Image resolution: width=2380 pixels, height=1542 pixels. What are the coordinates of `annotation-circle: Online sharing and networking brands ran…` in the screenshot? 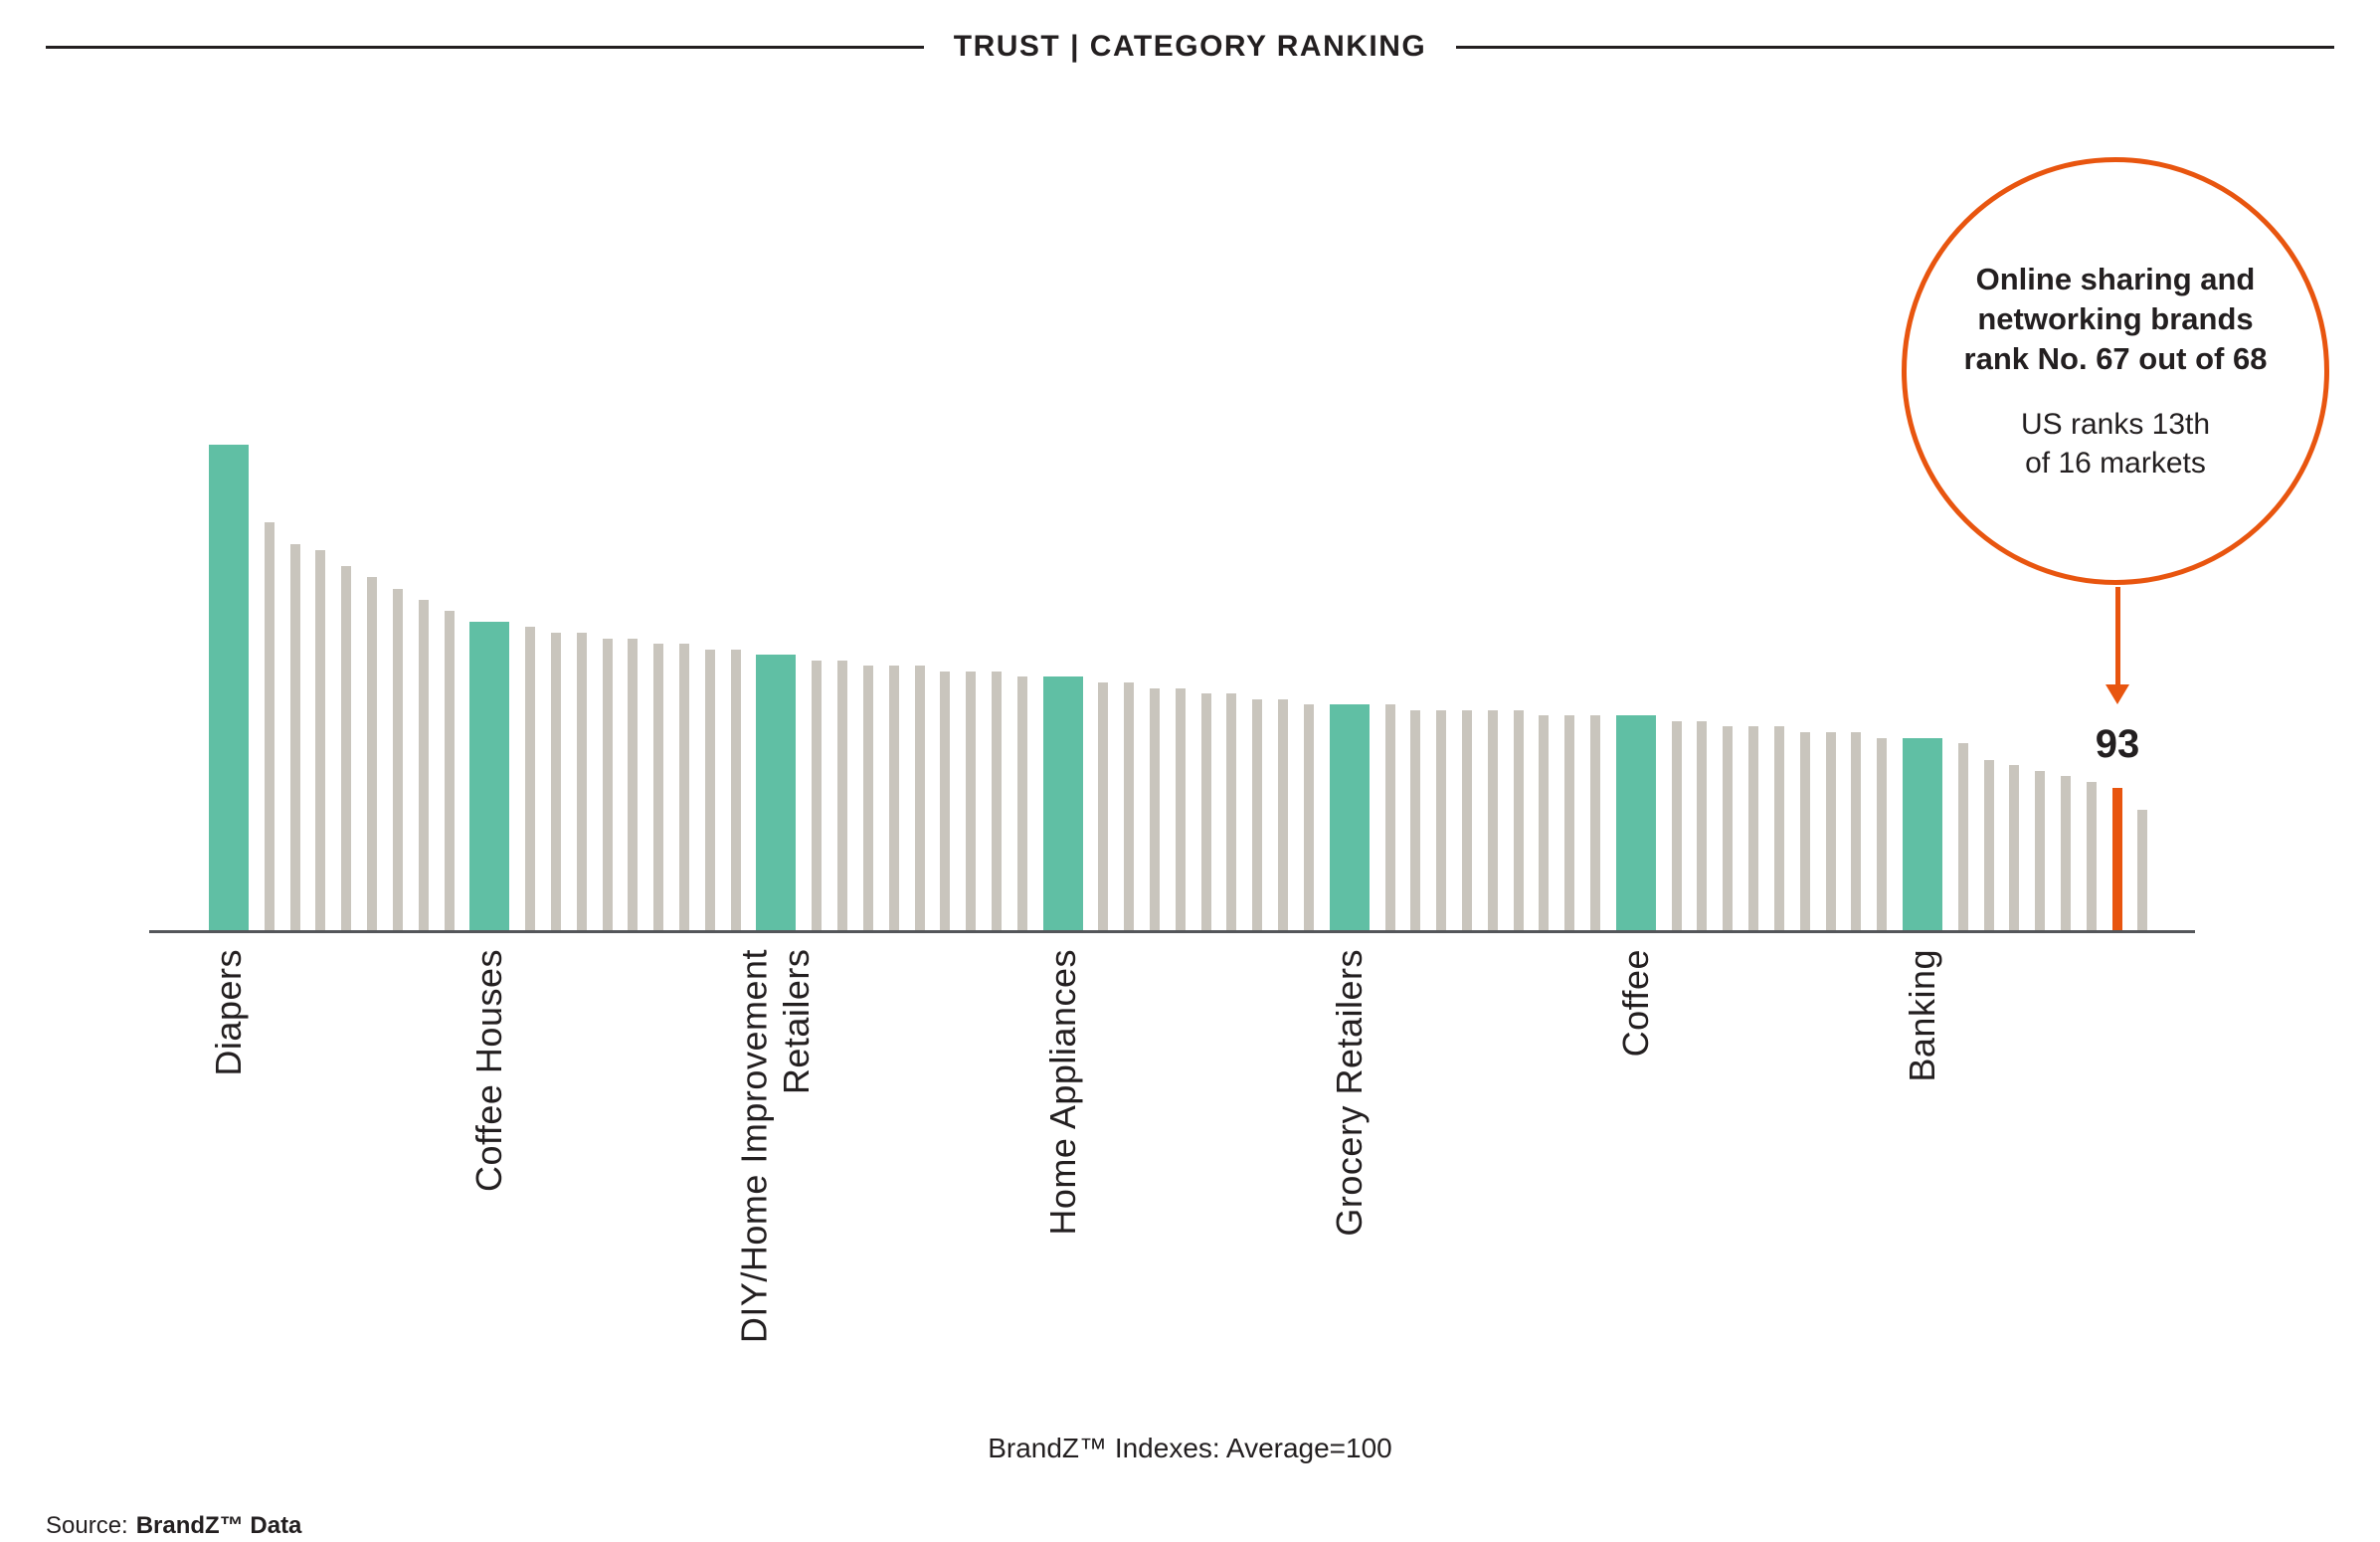 It's located at (2115, 371).